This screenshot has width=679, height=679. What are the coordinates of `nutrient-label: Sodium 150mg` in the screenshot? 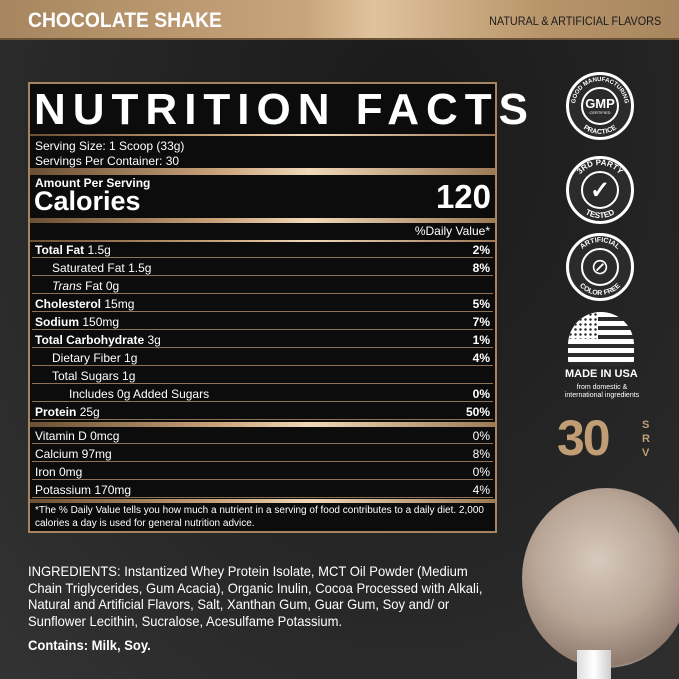 It's located at (77, 322).